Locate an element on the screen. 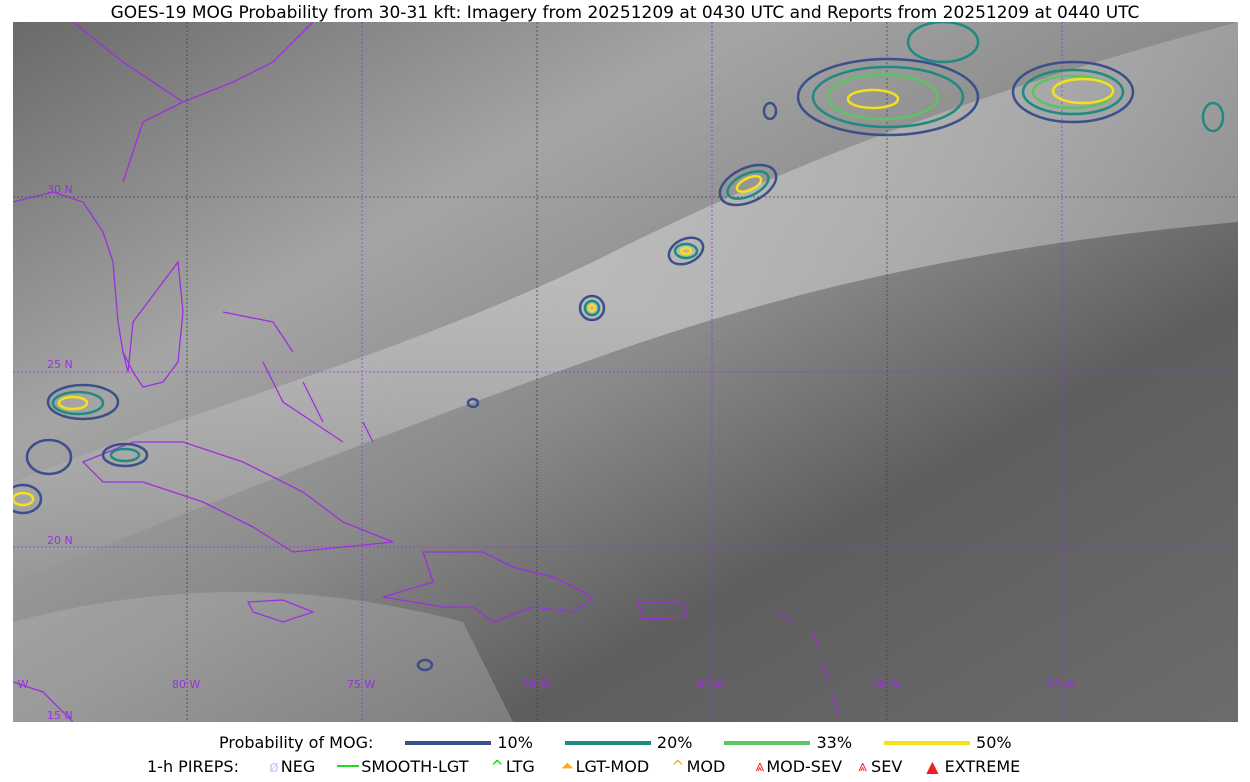  pirep-mod-label: MOD is located at coordinates (706, 766).